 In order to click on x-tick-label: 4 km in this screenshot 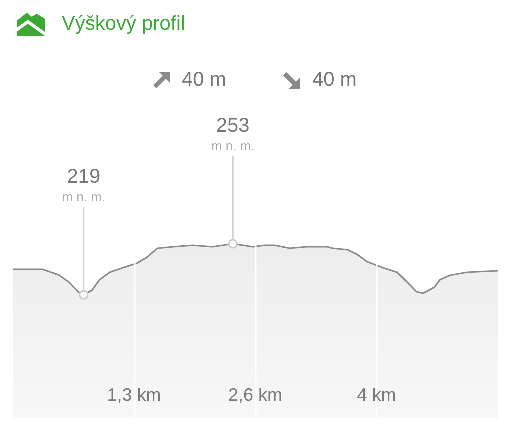, I will do `click(376, 395)`.